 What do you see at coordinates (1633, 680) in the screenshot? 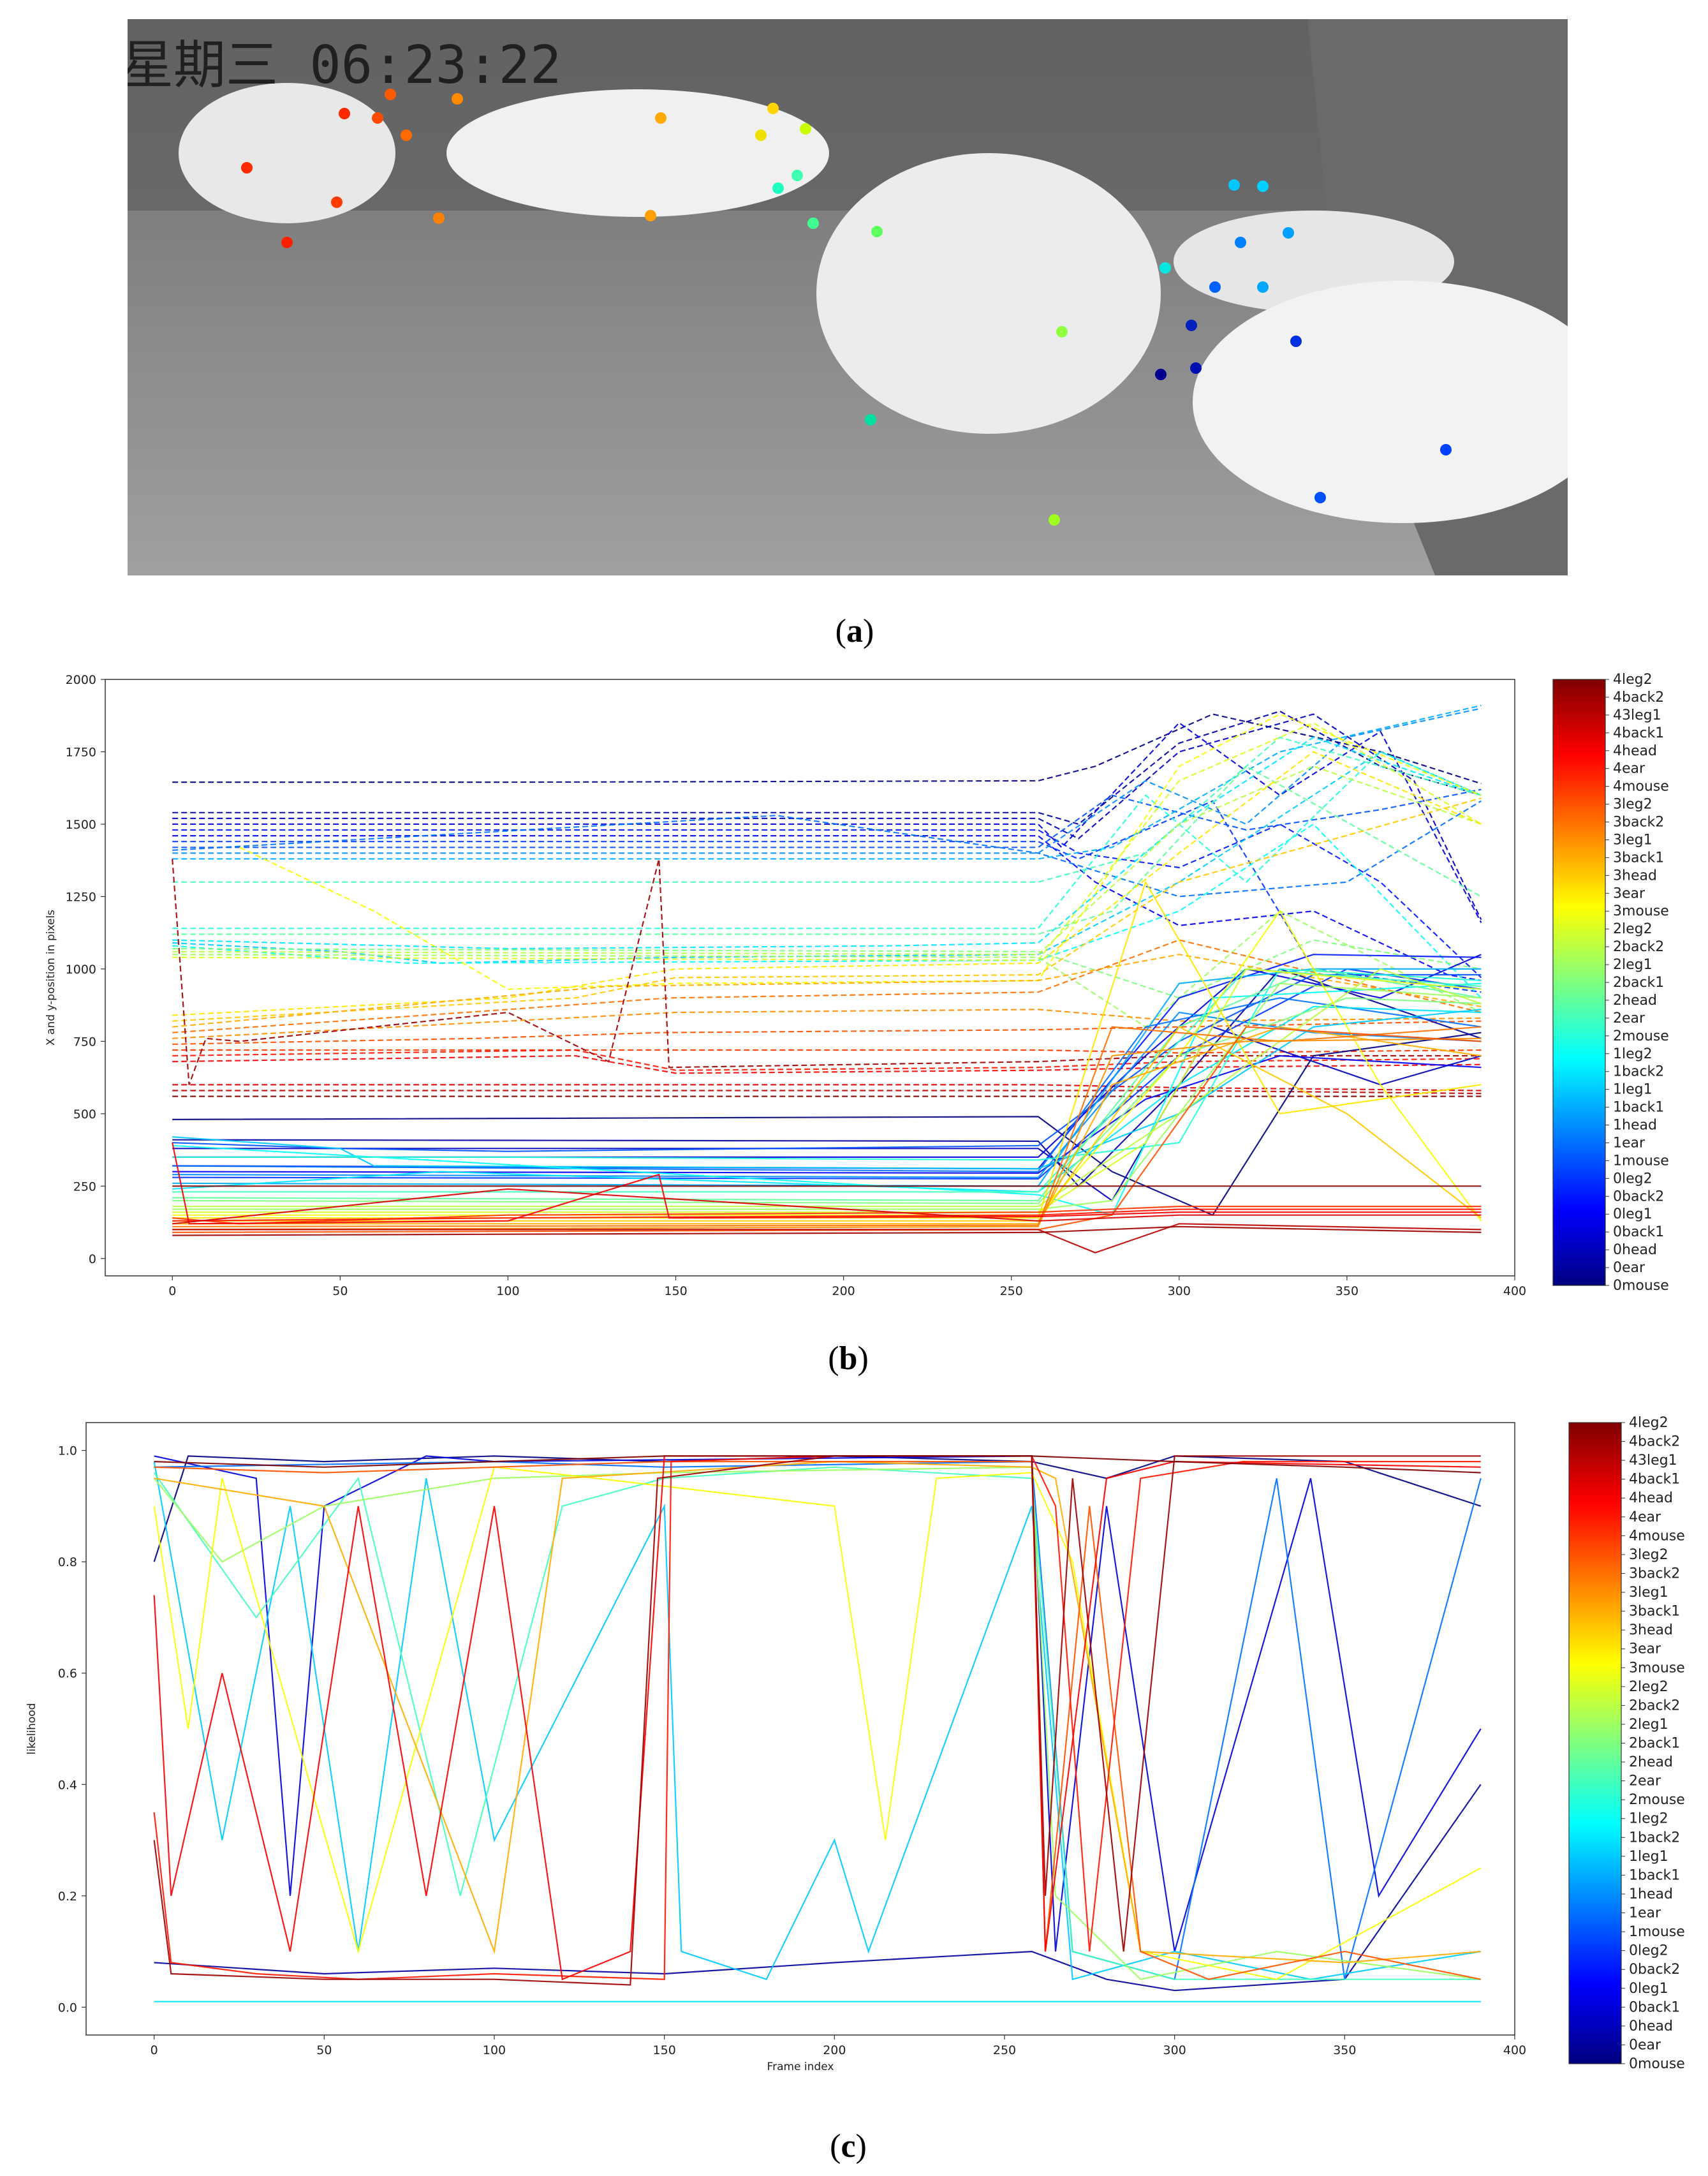
I see `colorbar-label: 4leg2` at bounding box center [1633, 680].